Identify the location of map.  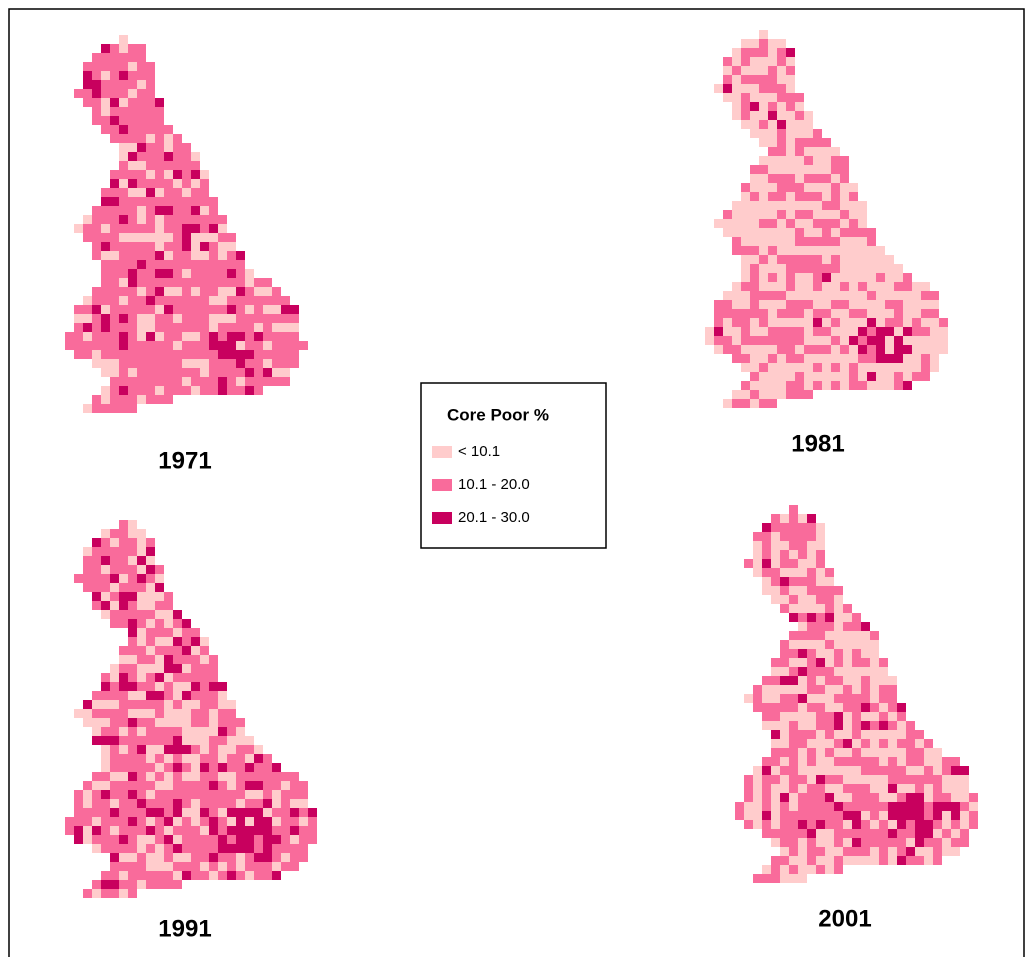
(191, 709).